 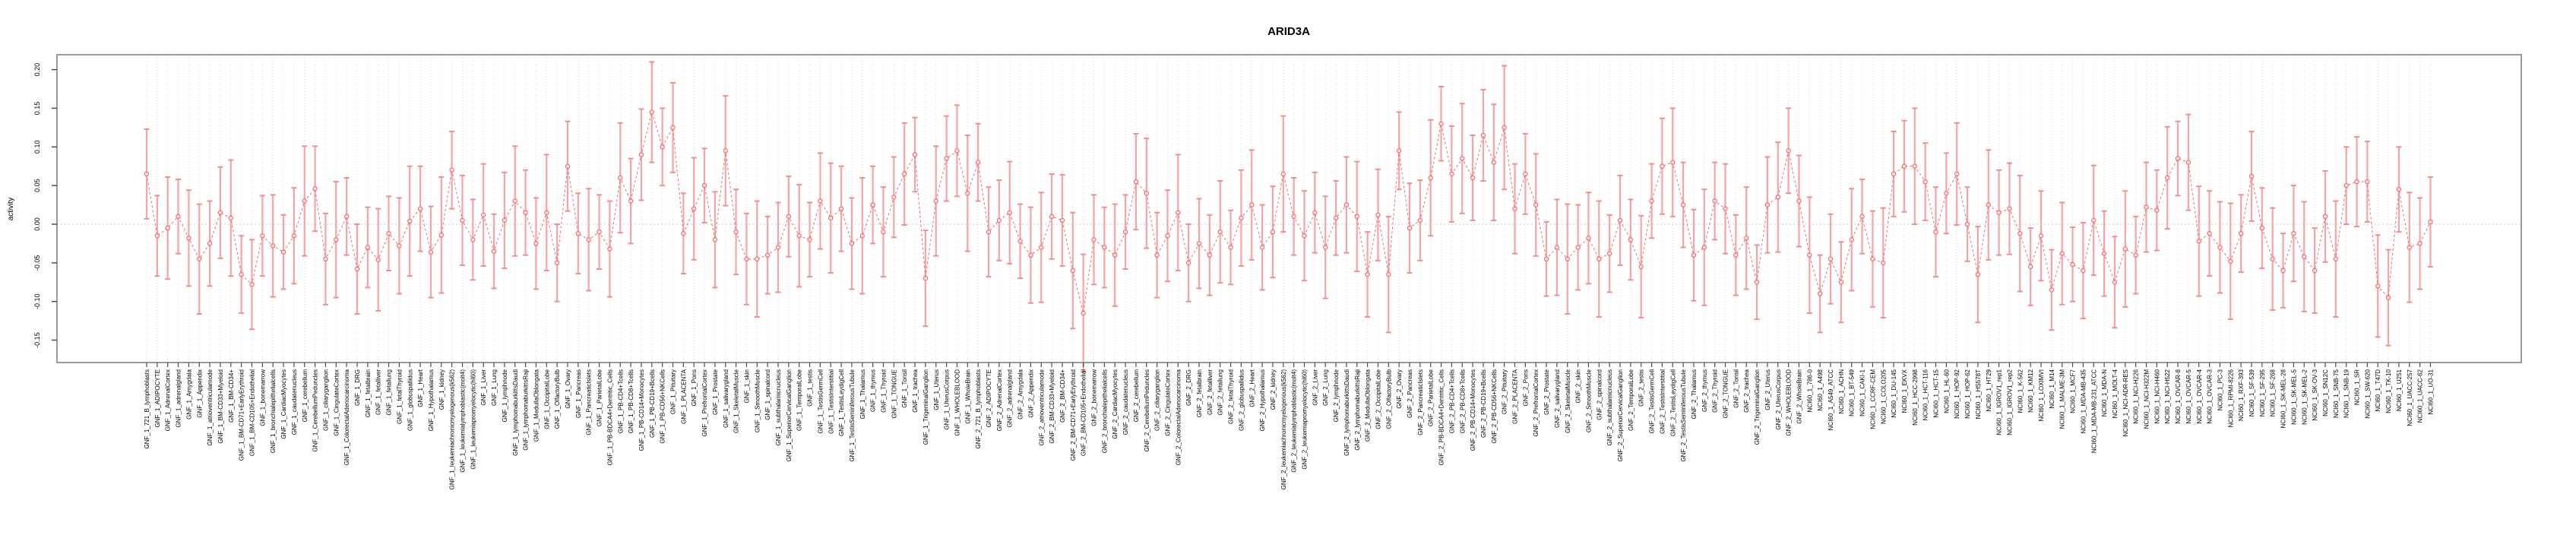 What do you see at coordinates (232, 396) in the screenshot?
I see `x-tick-label: GNF_1_BM-CD34+` at bounding box center [232, 396].